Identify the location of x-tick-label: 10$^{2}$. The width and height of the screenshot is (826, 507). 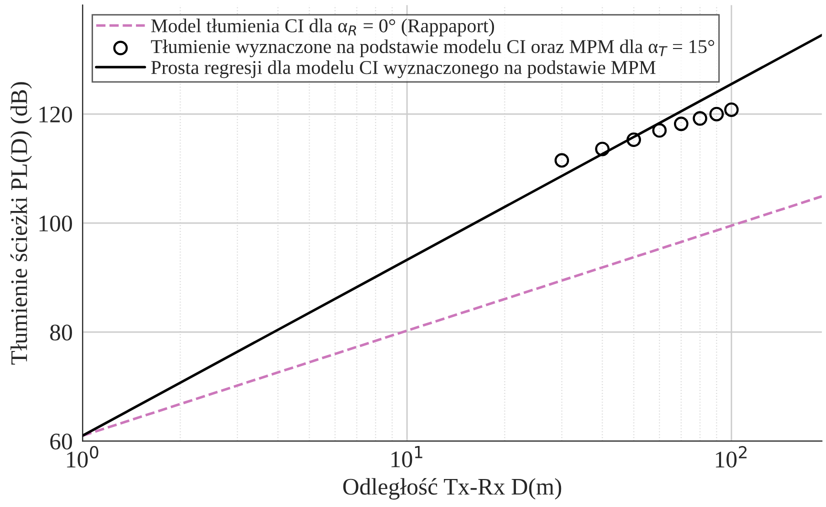
(731, 457).